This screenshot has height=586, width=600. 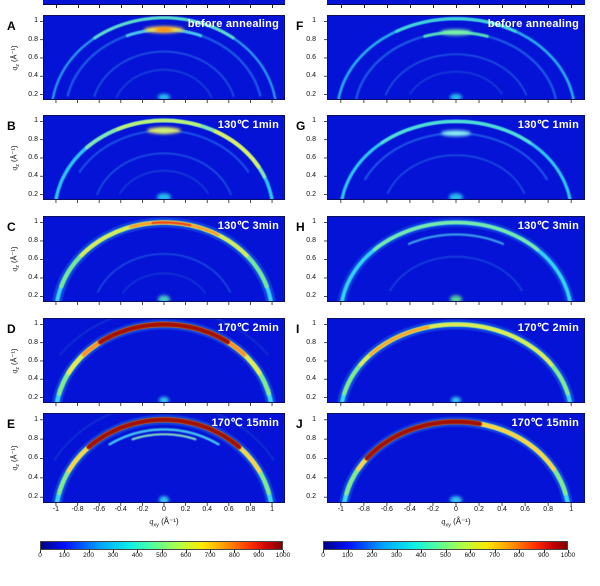 What do you see at coordinates (89, 555) in the screenshot?
I see `colorbar-tick-label: 200` at bounding box center [89, 555].